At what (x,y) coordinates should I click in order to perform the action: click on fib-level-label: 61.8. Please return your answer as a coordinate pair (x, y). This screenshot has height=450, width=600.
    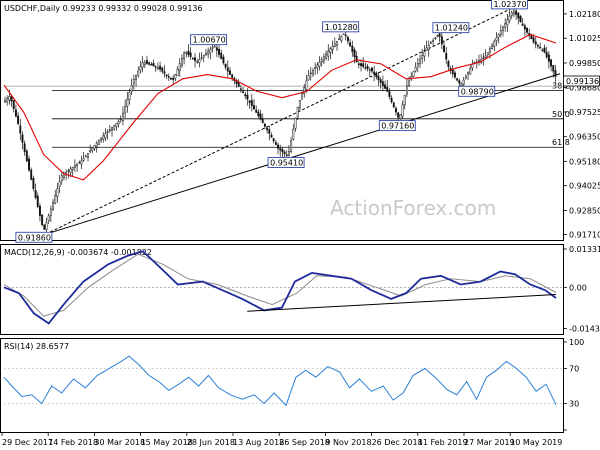
    Looking at the image, I should click on (561, 142).